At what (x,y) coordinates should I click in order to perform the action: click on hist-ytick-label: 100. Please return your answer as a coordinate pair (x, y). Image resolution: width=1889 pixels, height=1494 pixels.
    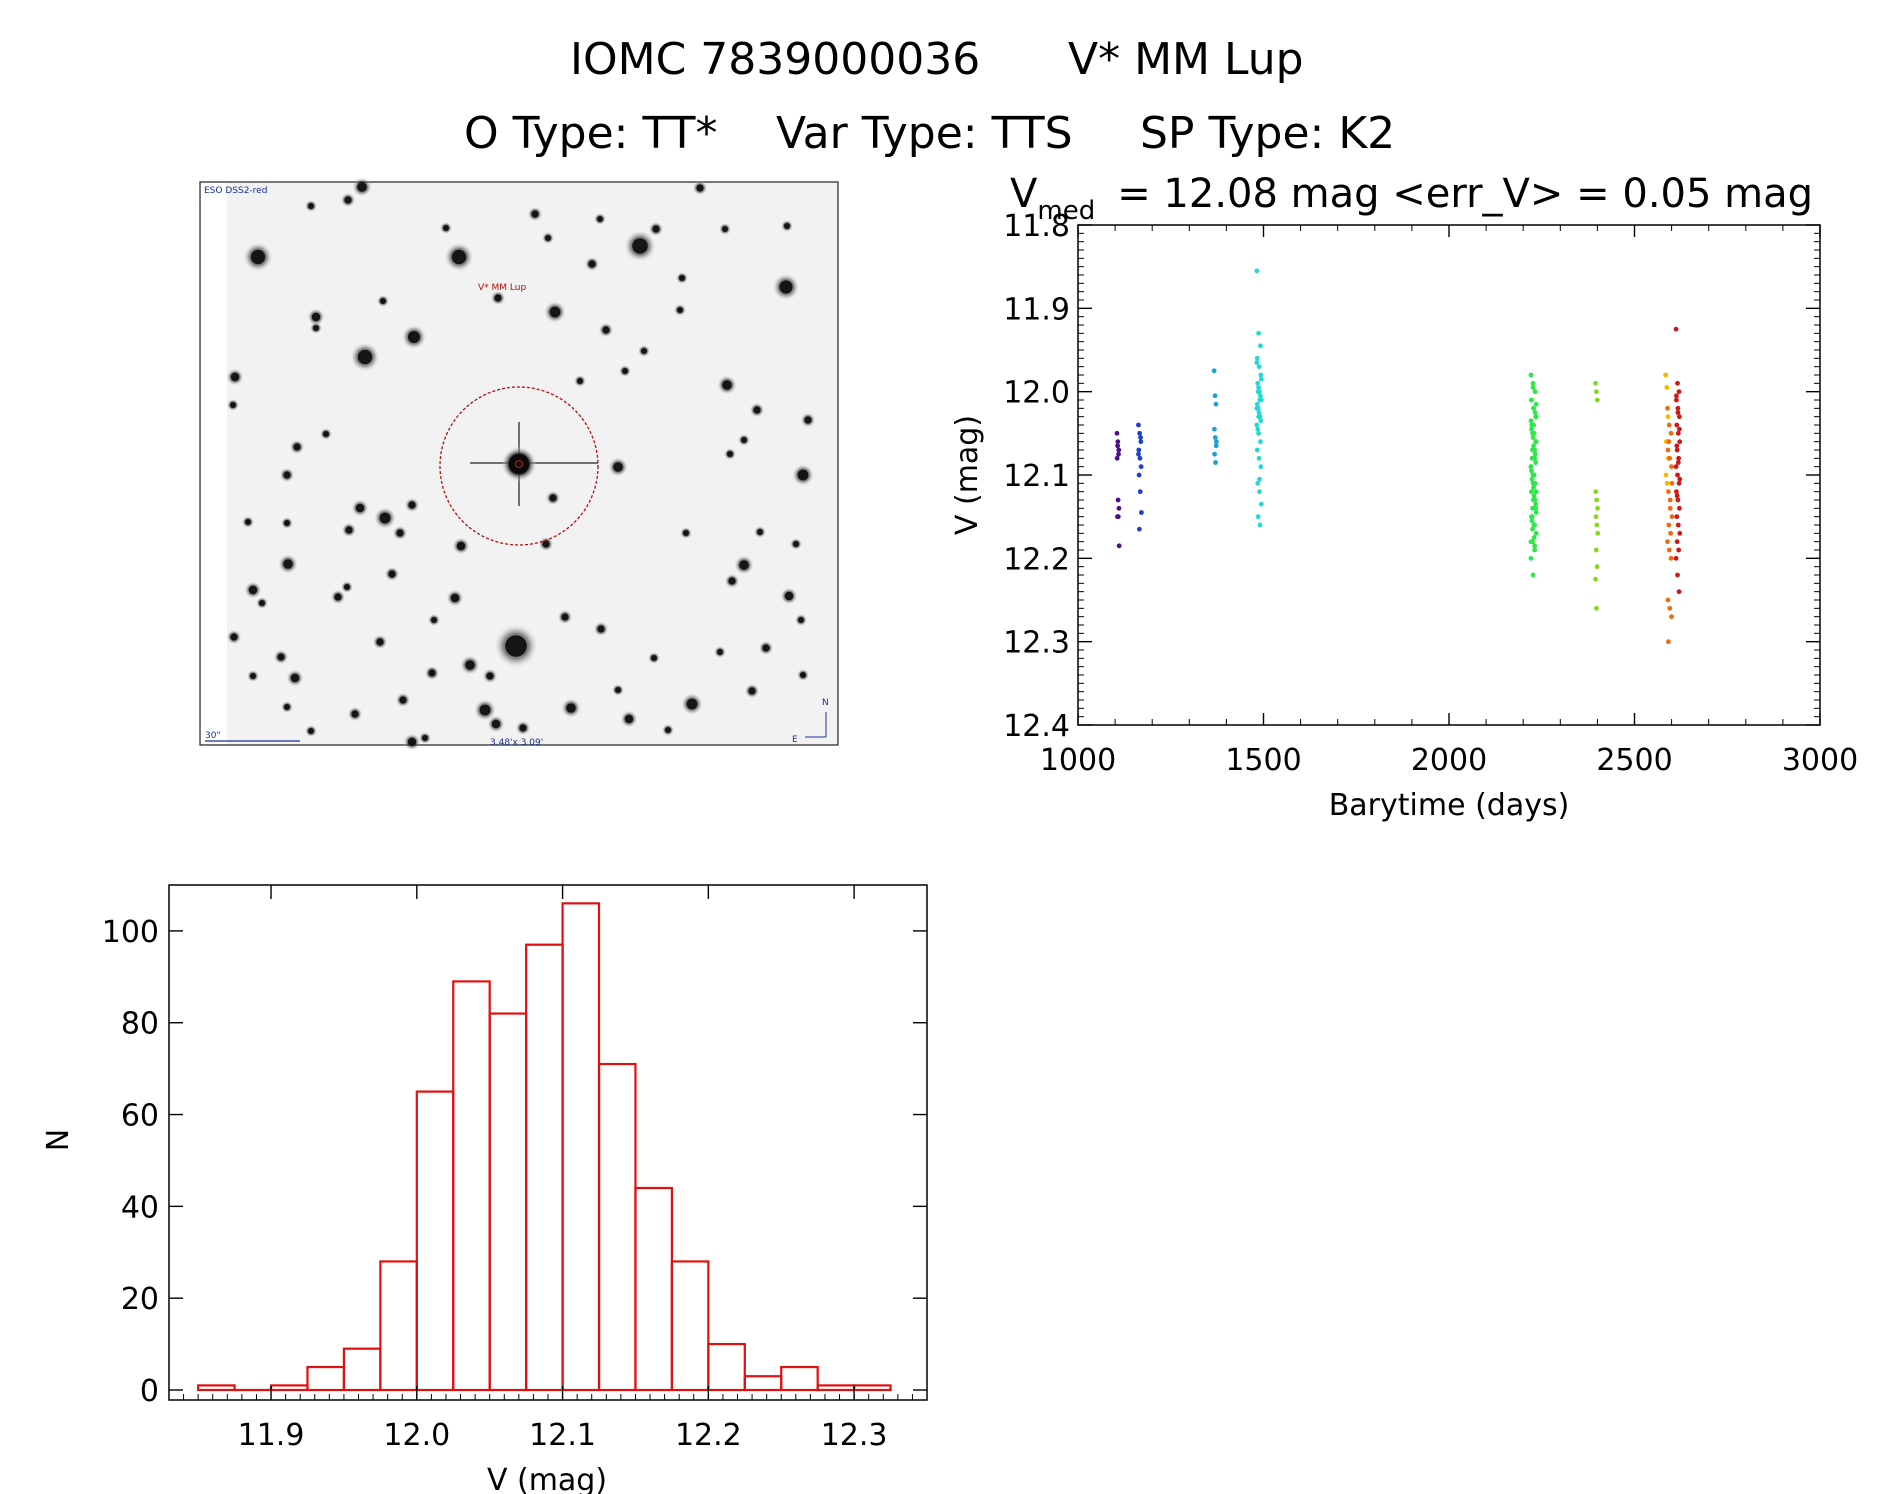
    Looking at the image, I should click on (130, 932).